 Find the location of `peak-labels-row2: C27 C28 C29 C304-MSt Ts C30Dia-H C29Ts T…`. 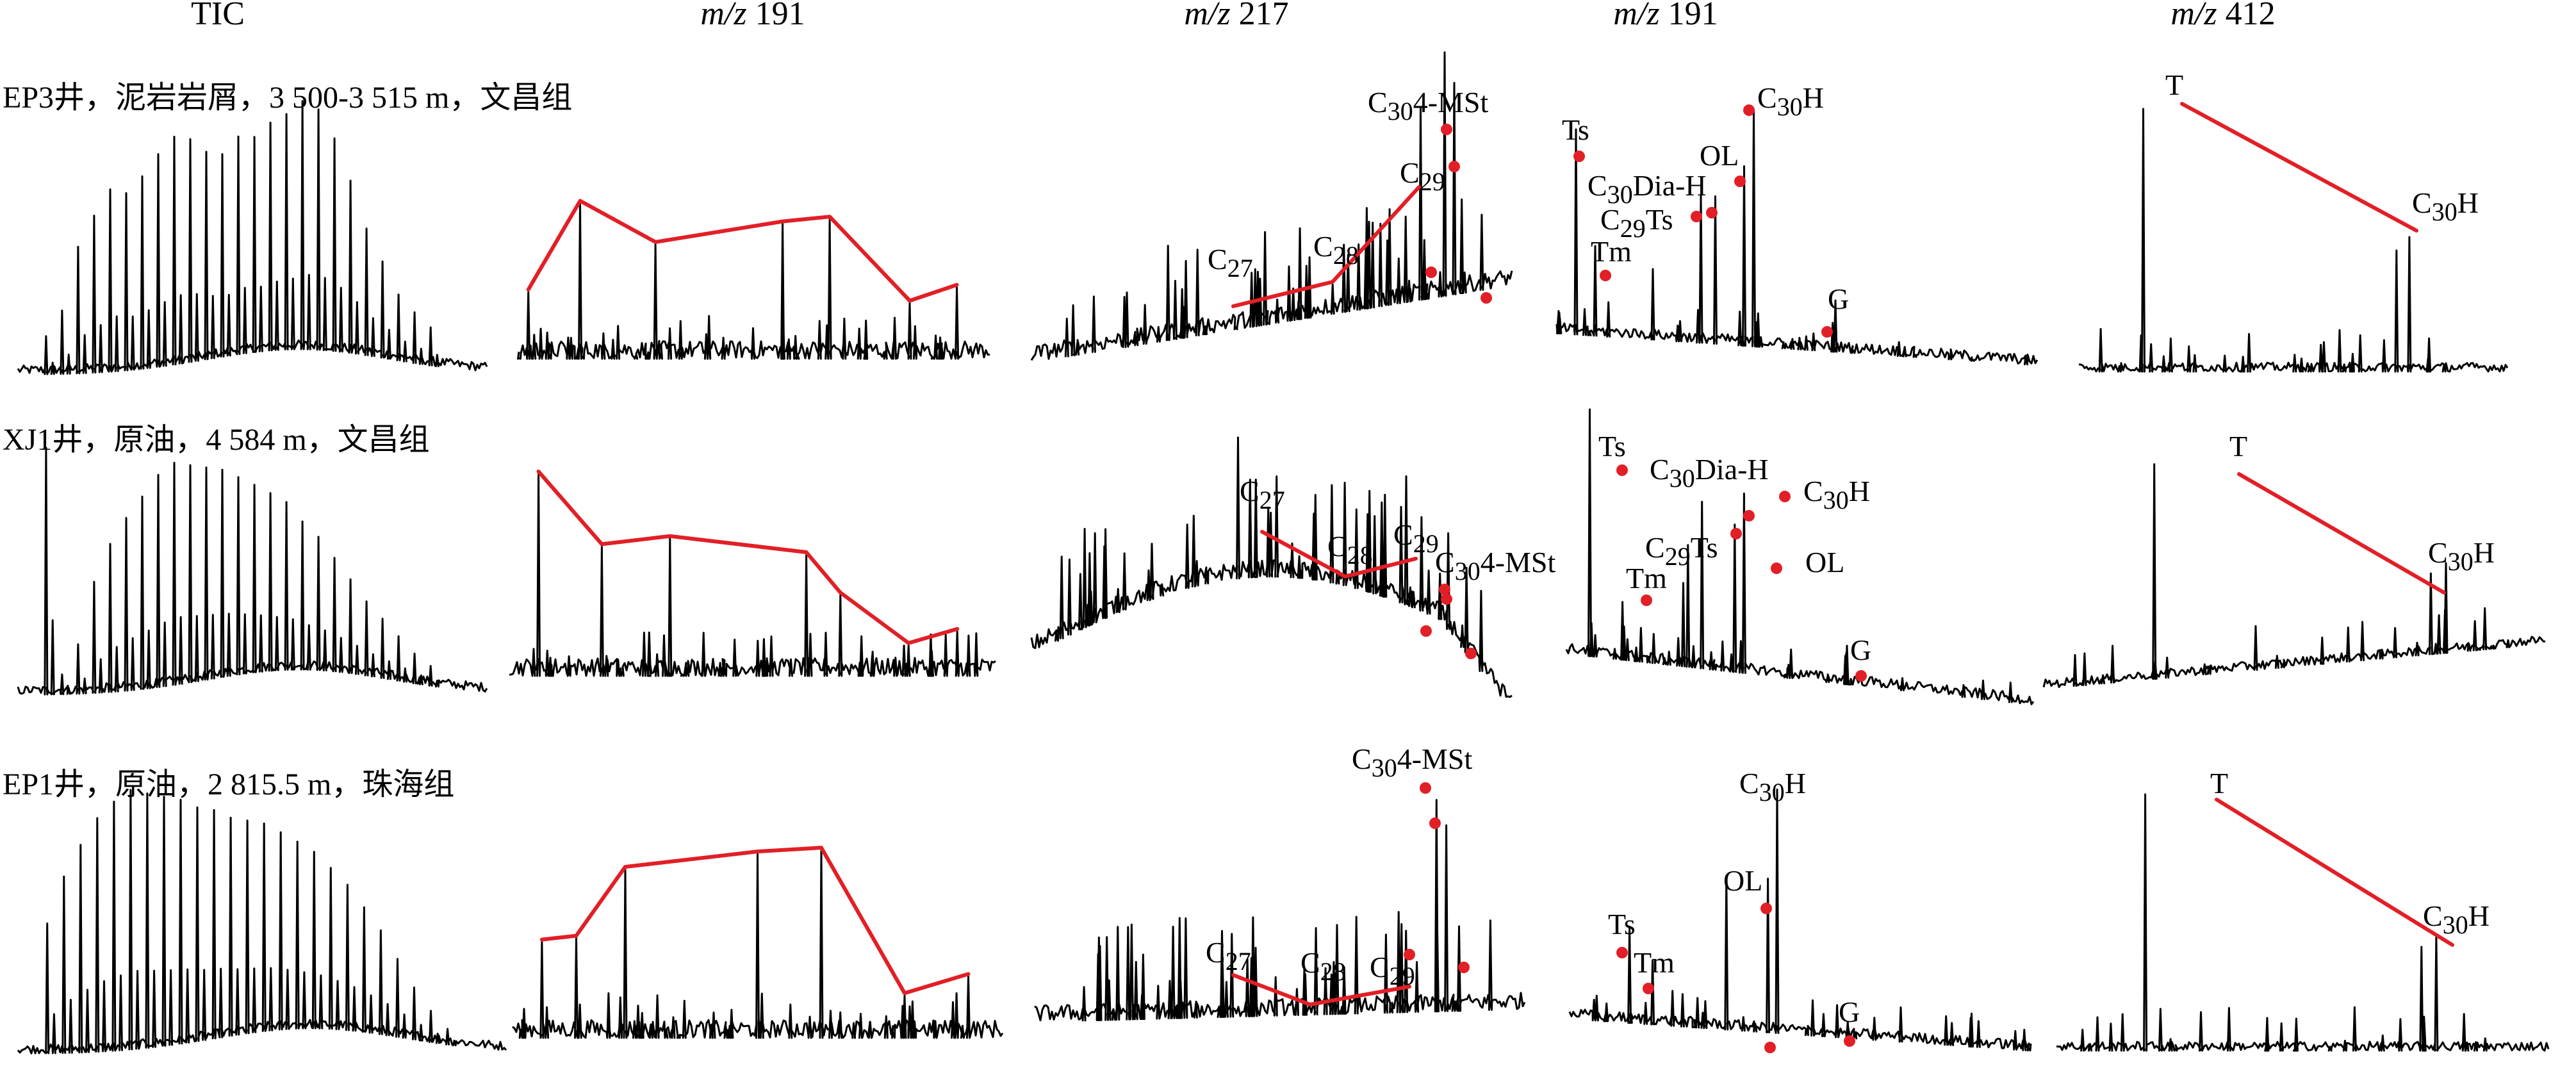

peak-labels-row2: C27 C28 C29 C304-MSt Ts C30Dia-H C29Ts T… is located at coordinates (1868, 548).